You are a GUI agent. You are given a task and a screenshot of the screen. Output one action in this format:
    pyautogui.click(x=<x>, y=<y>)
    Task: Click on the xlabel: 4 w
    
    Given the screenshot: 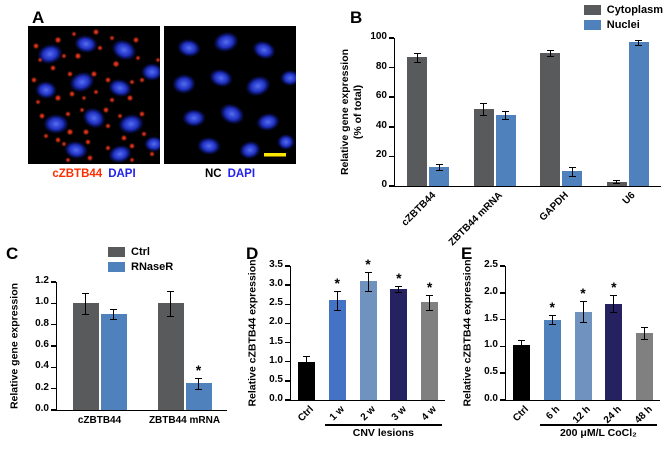 What is the action you would take?
    pyautogui.click(x=430, y=414)
    